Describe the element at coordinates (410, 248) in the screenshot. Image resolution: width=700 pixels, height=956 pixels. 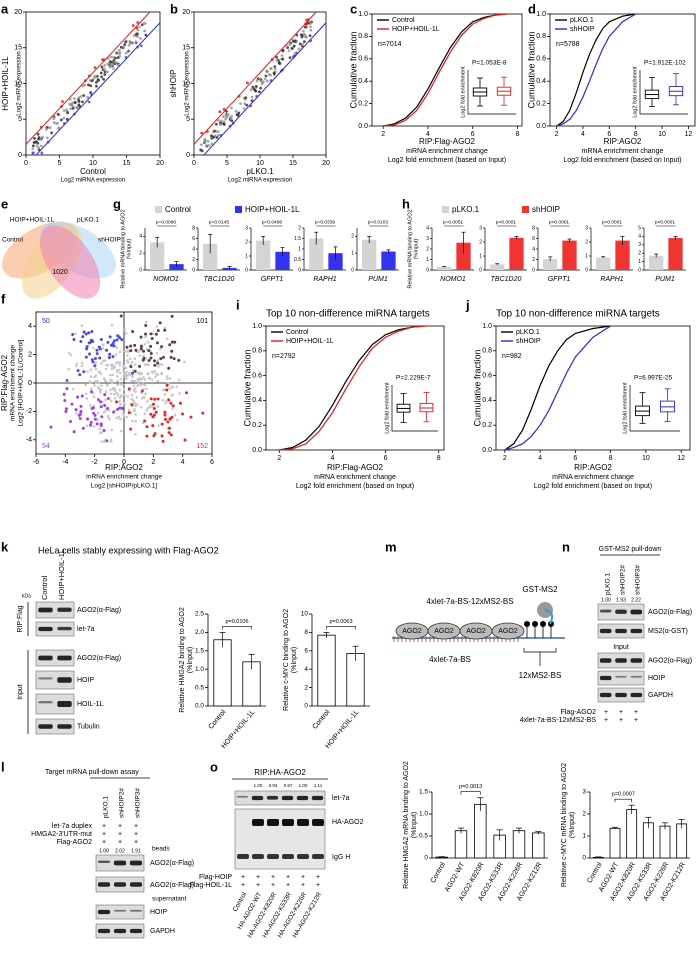
I see `y-axis-label: Relative mRNA binding to AGO2` at that location.